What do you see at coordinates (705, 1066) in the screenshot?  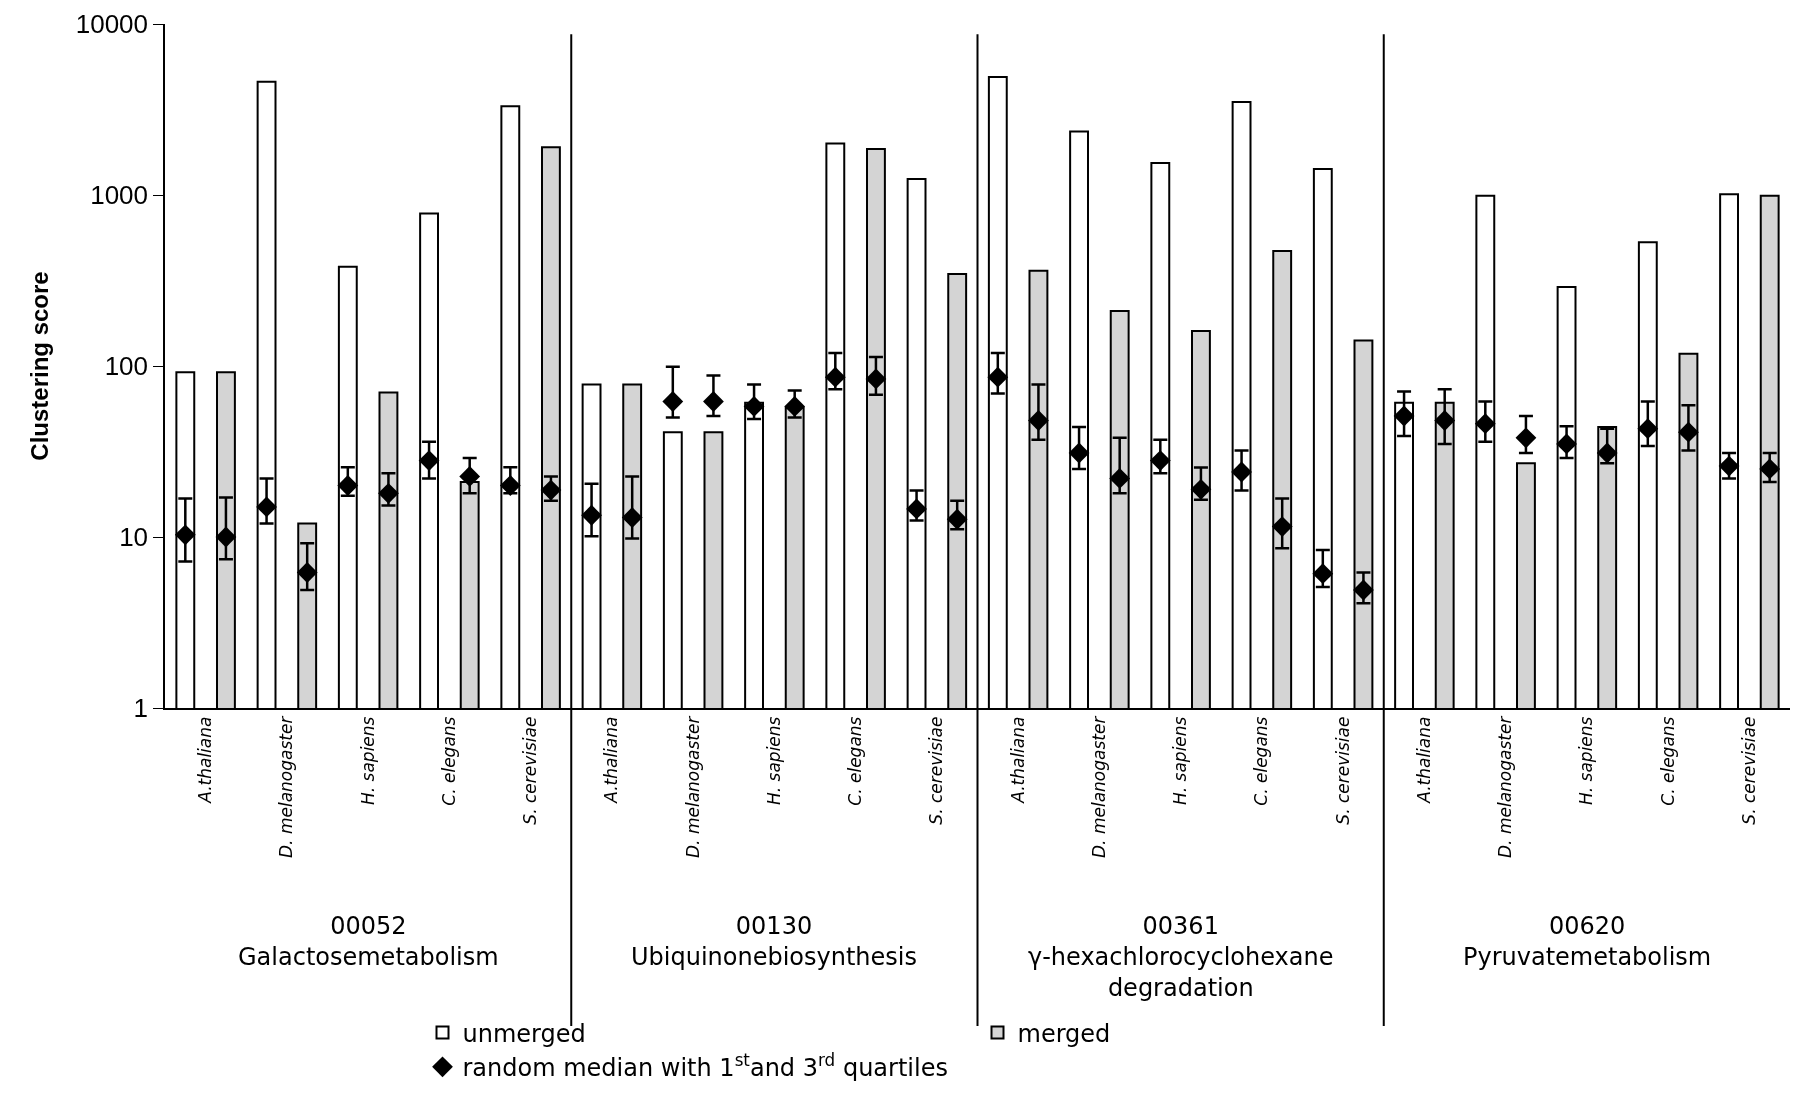 I see `legend-label: random median with 1$^{st}$and 3$^{rd}$ quartiles` at bounding box center [705, 1066].